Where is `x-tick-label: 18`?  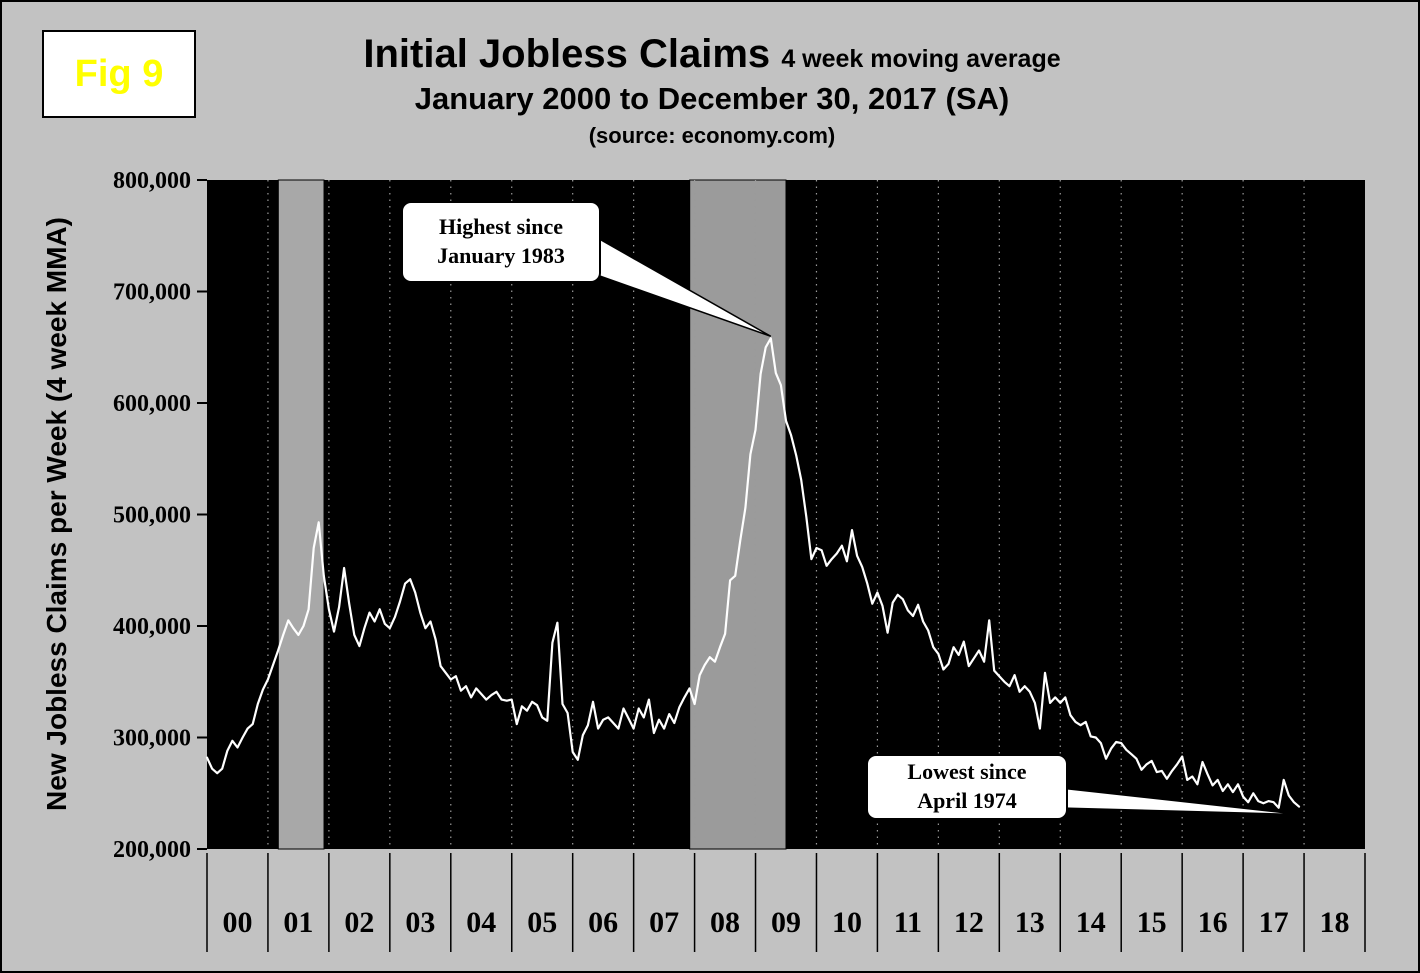
x-tick-label: 18 is located at coordinates (1335, 922).